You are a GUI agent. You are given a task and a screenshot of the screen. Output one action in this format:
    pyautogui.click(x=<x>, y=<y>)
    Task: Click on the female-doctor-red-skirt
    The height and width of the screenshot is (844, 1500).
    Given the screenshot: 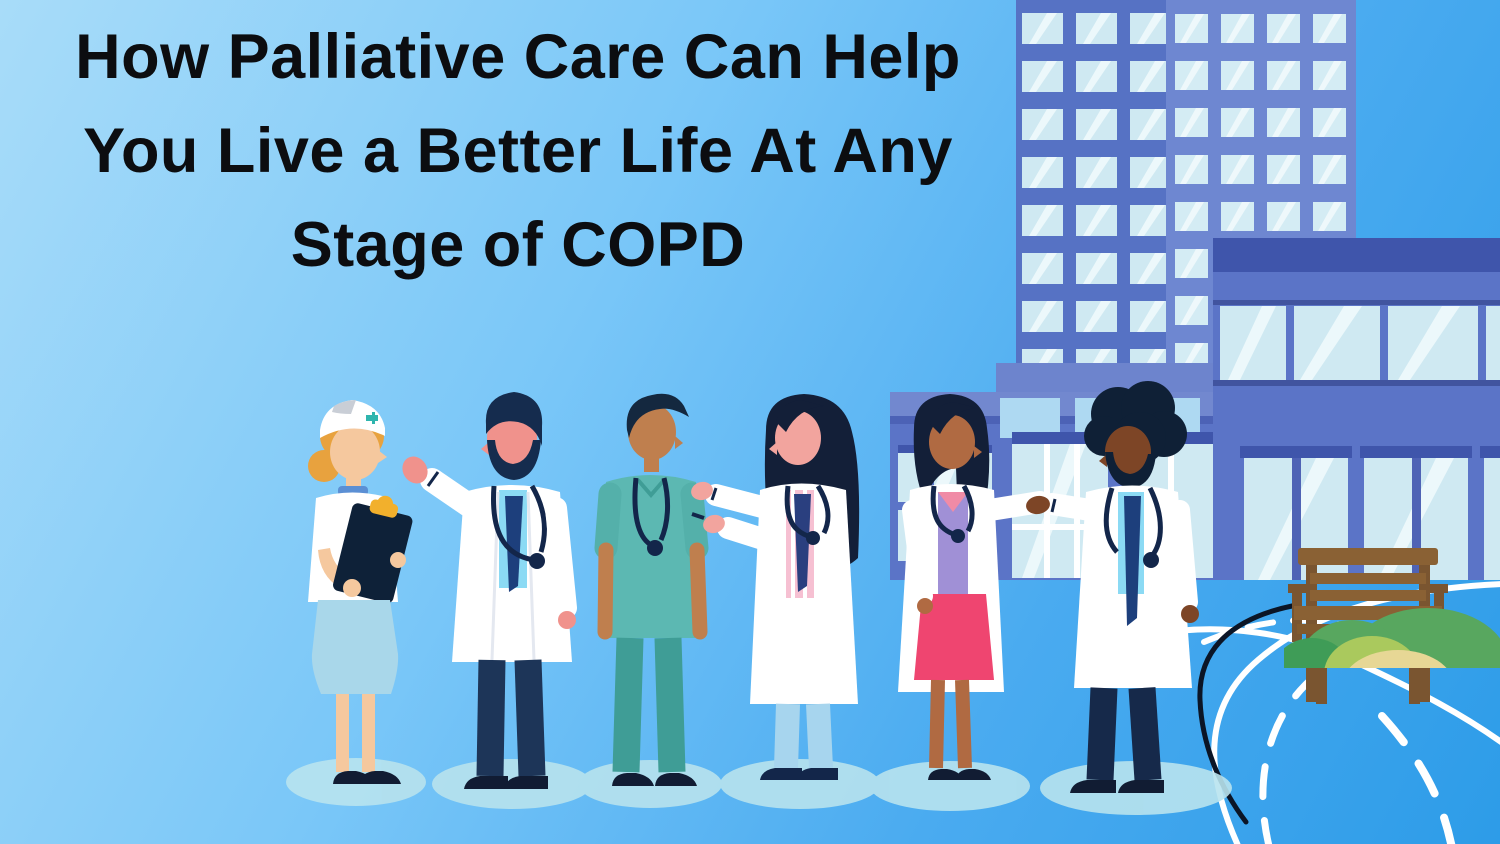 What is the action you would take?
    pyautogui.click(x=982, y=587)
    